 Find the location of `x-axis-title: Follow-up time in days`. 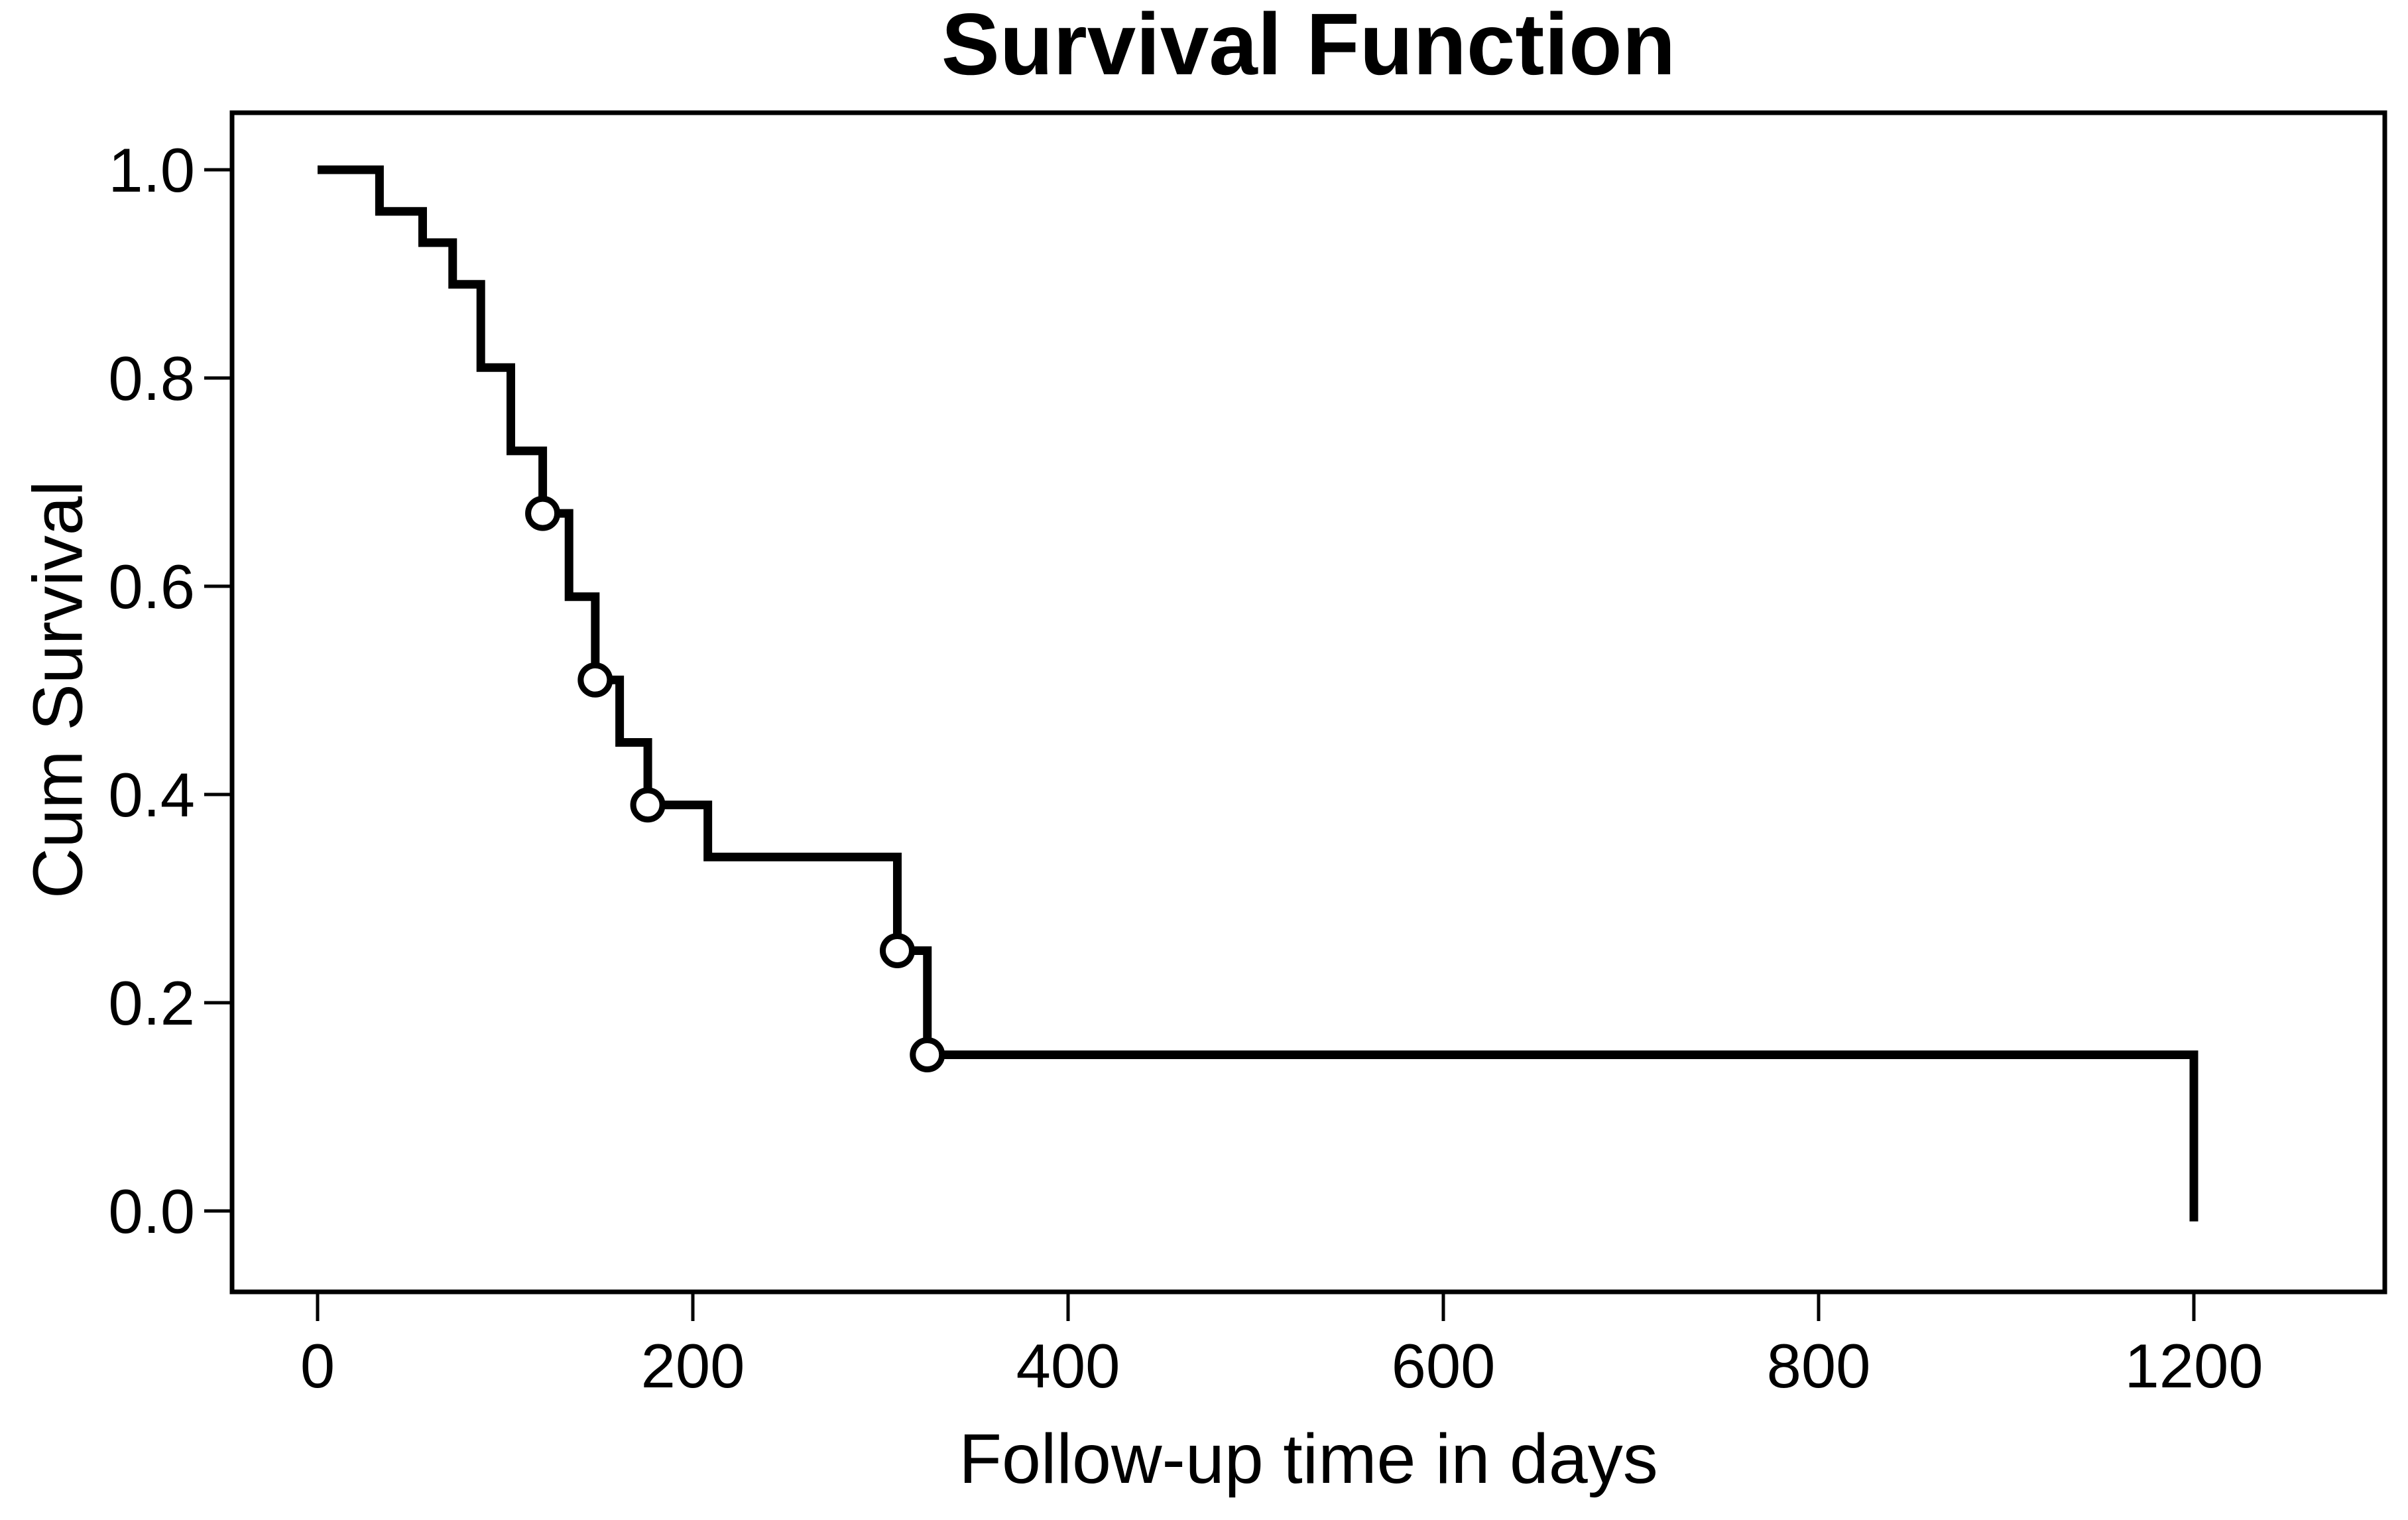

x-axis-title: Follow-up time in days is located at coordinates (1309, 1459).